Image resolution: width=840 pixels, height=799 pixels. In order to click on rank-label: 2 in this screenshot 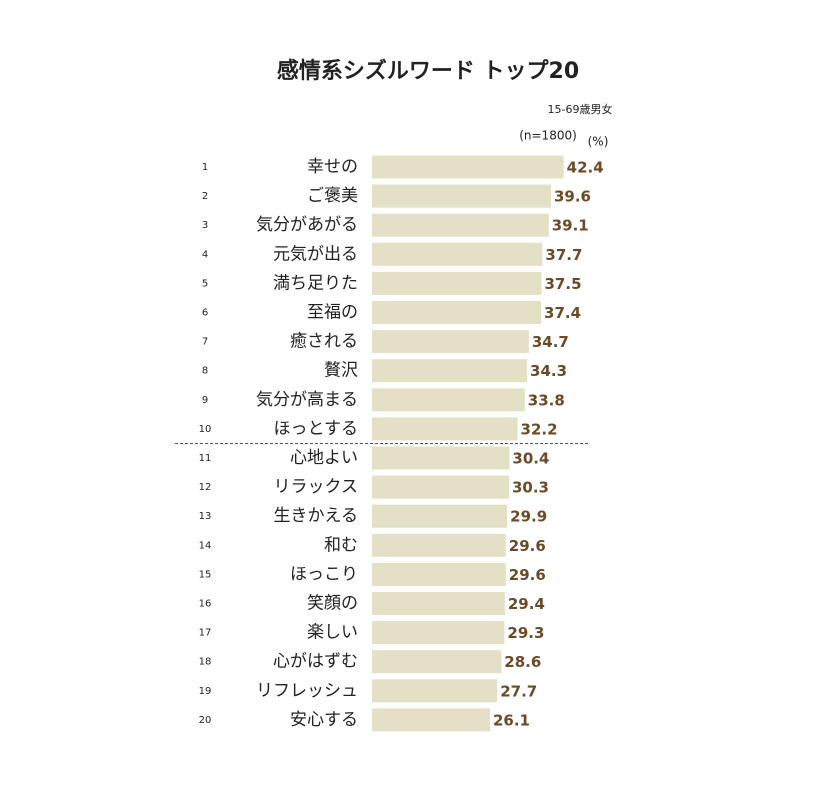, I will do `click(205, 196)`.